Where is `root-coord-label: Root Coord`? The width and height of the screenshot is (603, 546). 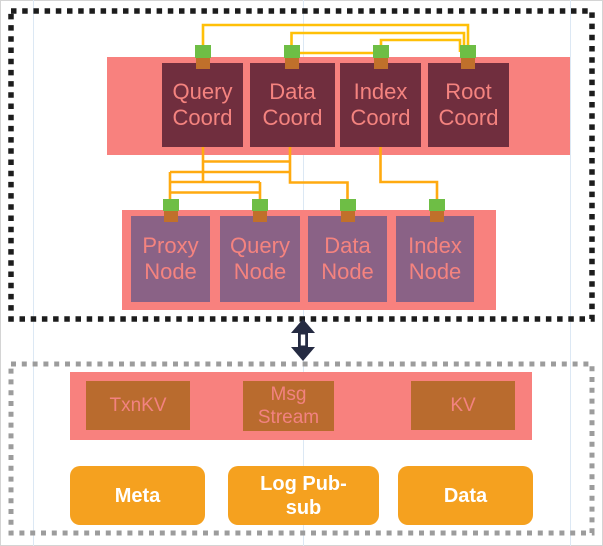
root-coord-label: Root Coord is located at coordinates (468, 104).